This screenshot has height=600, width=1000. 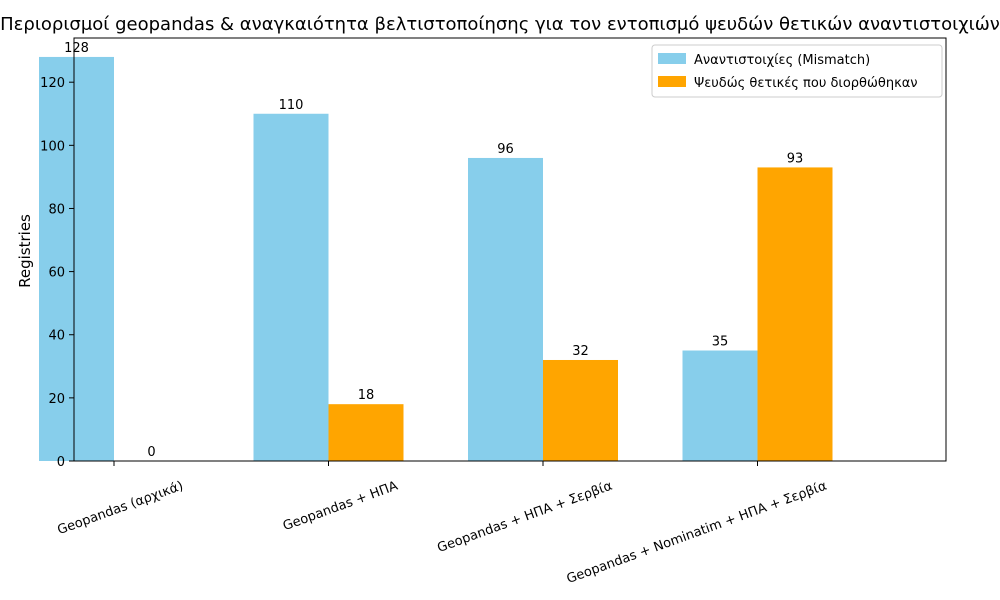 I want to click on x-tick-label: Geopandas + ΗΠΑ, so click(x=340, y=507).